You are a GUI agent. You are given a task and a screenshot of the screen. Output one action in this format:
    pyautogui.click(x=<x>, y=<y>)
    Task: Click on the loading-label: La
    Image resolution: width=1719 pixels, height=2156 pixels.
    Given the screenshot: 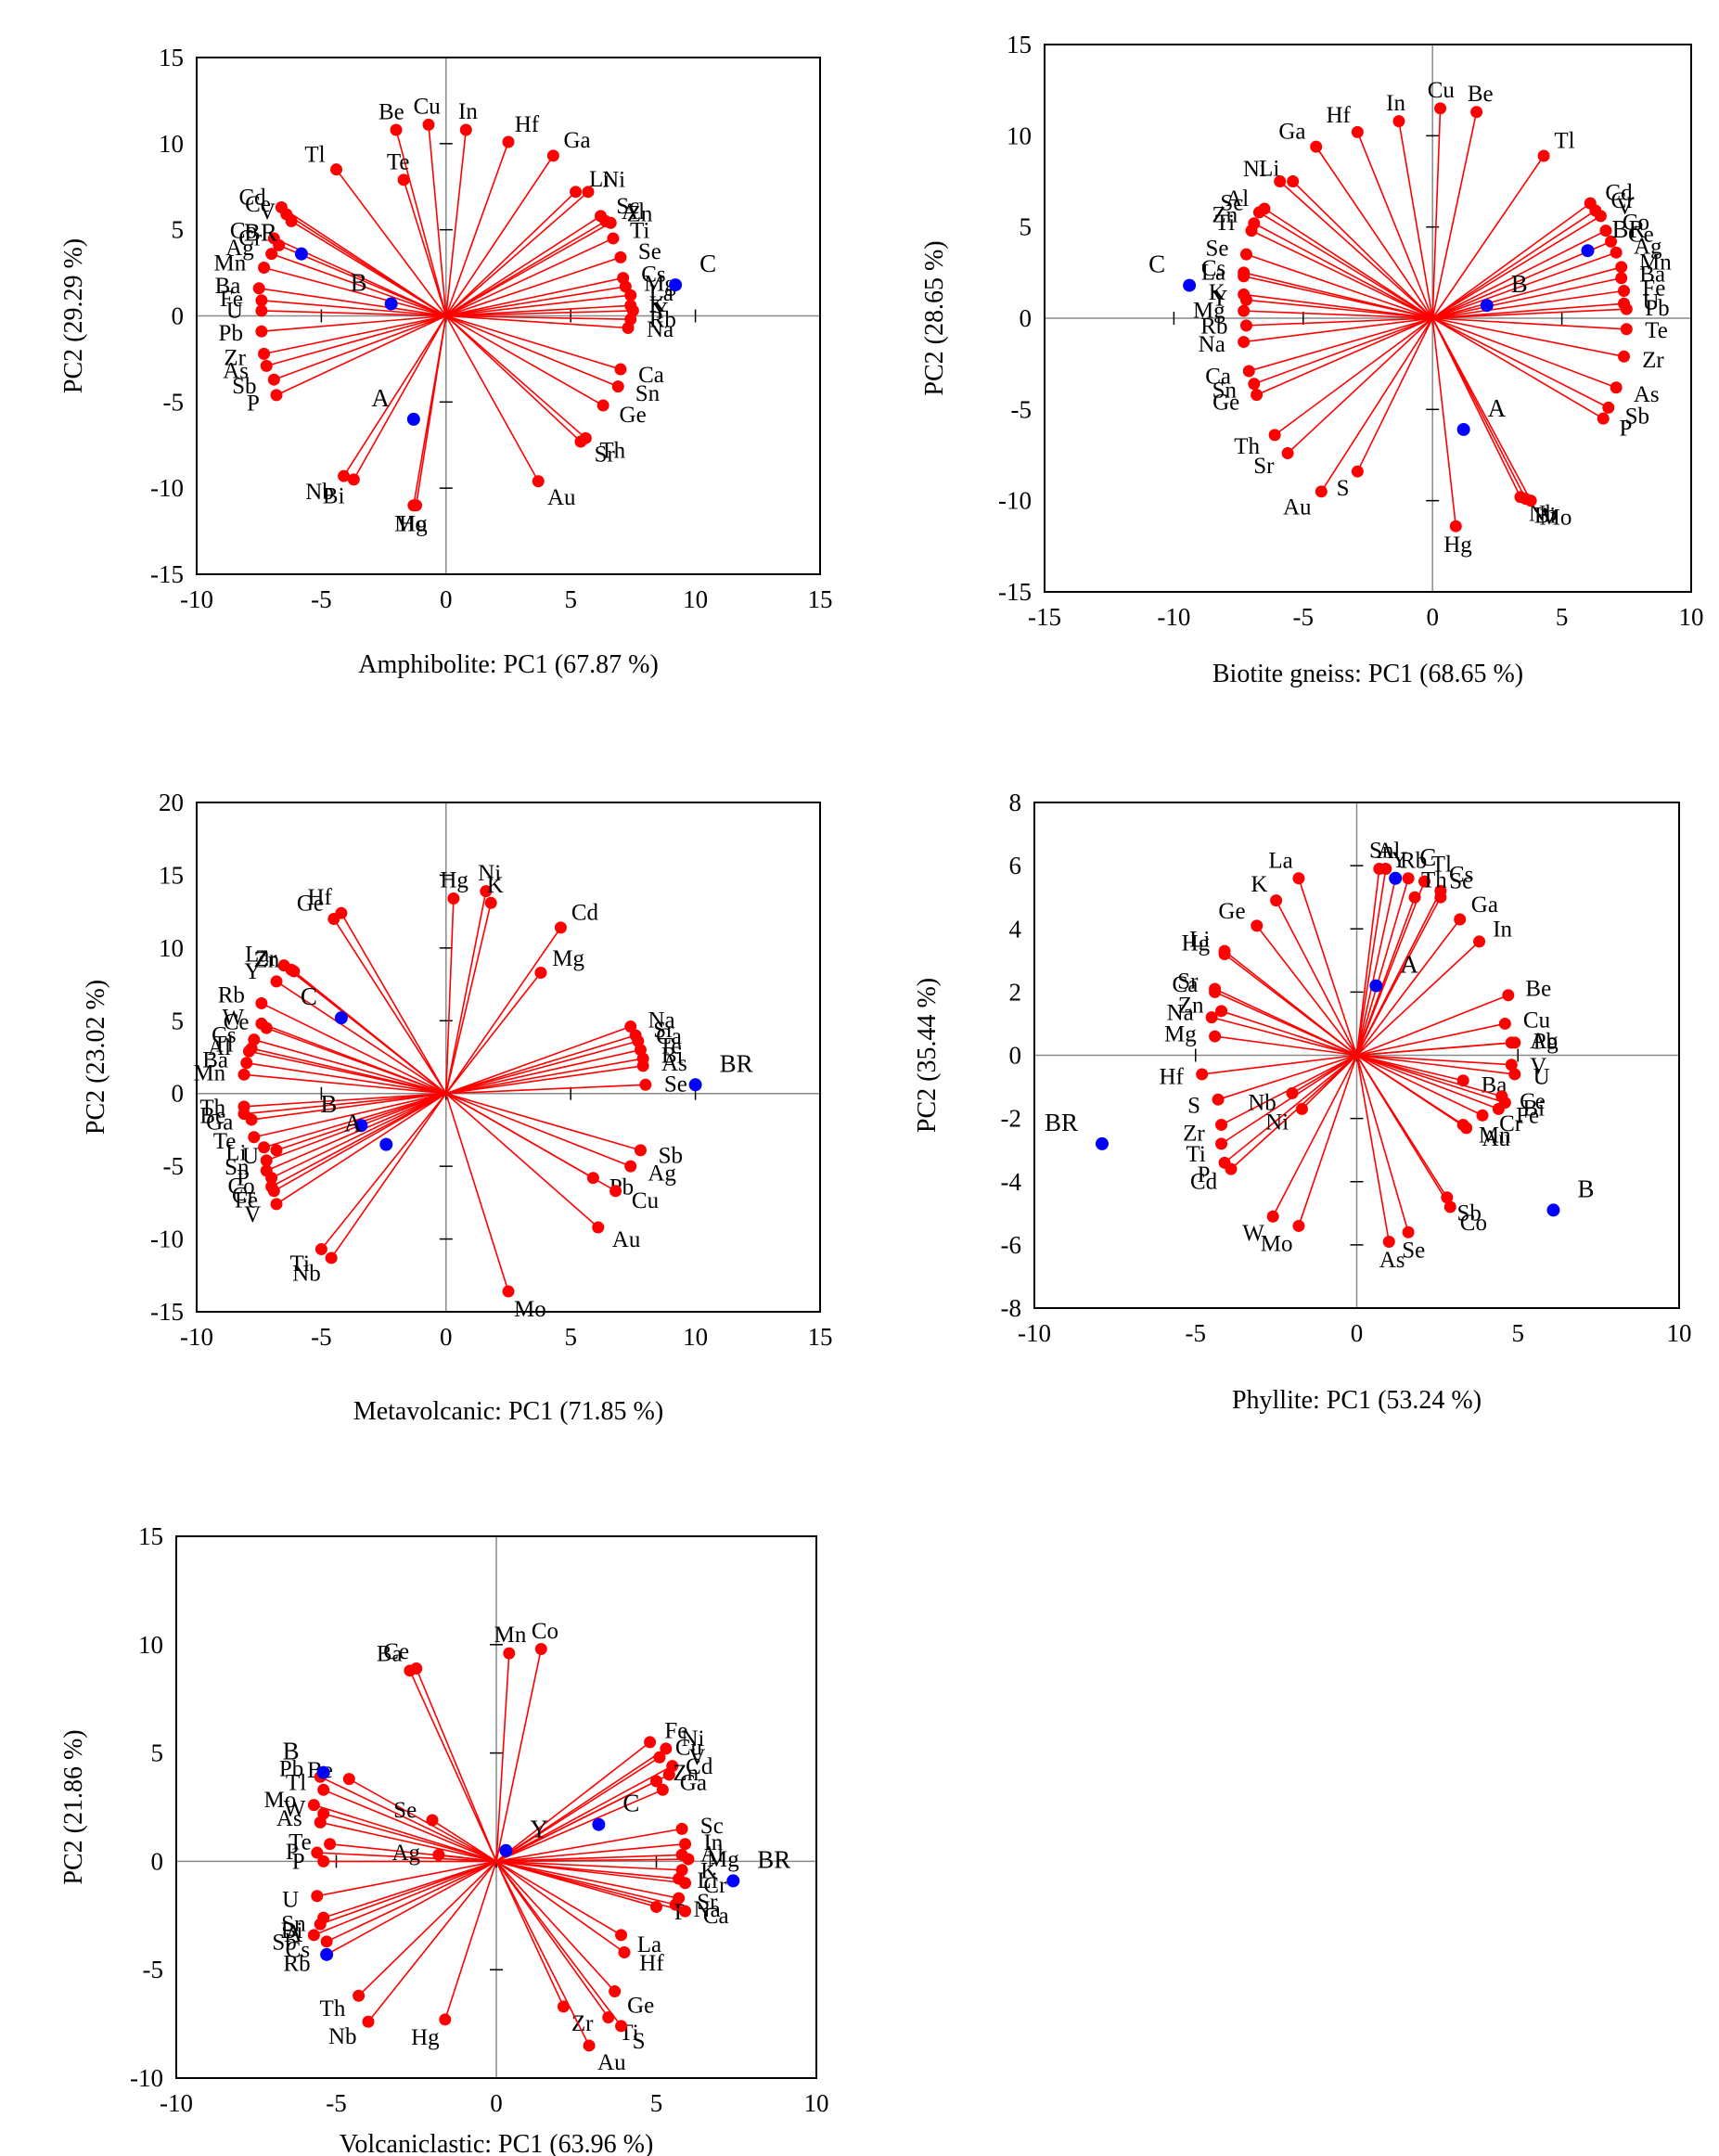 What is the action you would take?
    pyautogui.click(x=649, y=1944)
    